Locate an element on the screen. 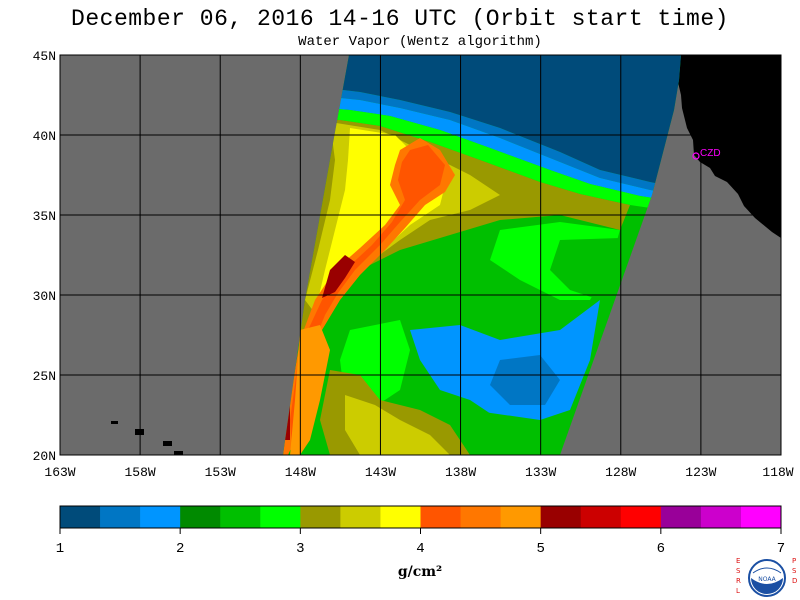  longitude-tick-label: 133W is located at coordinates (540, 472).